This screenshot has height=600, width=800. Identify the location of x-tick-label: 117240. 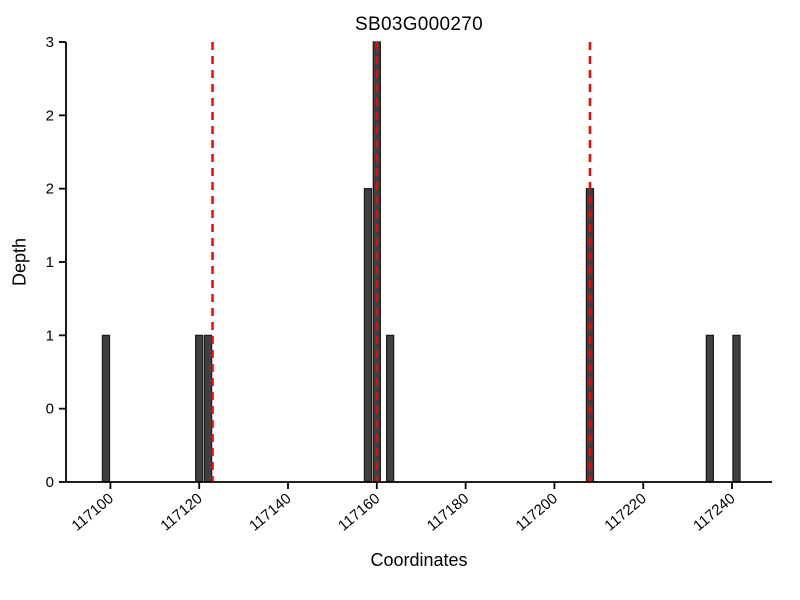
(714, 512).